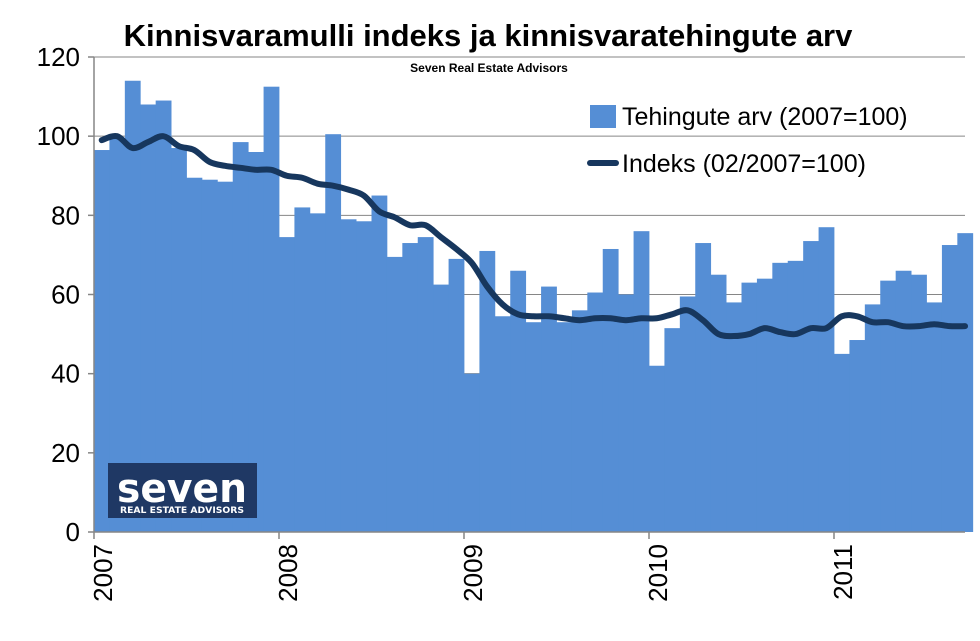 The image size is (980, 641). Describe the element at coordinates (65, 453) in the screenshot. I see `y-tick-label: 20` at that location.